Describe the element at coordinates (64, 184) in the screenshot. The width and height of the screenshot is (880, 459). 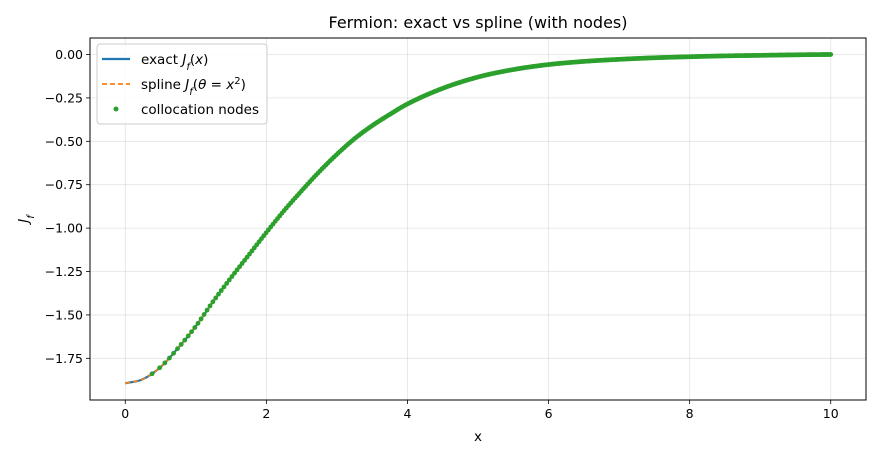
I see `y-tick-label: −0.75` at that location.